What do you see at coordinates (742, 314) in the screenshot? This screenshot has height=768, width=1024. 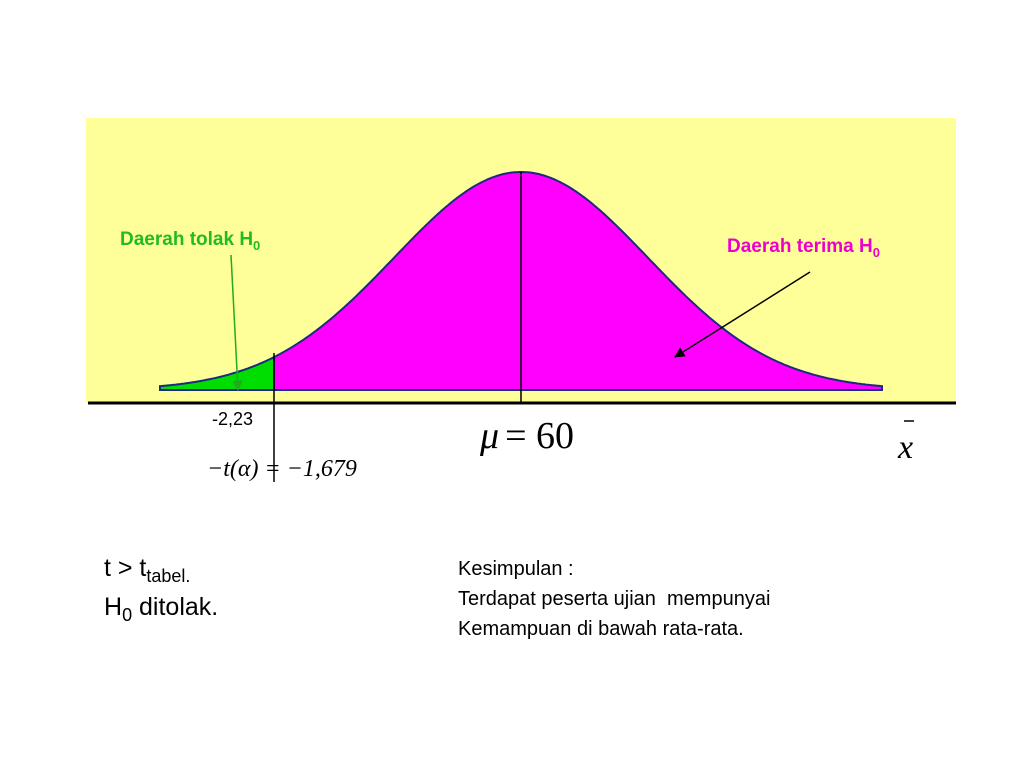 I see `accept-arrow` at bounding box center [742, 314].